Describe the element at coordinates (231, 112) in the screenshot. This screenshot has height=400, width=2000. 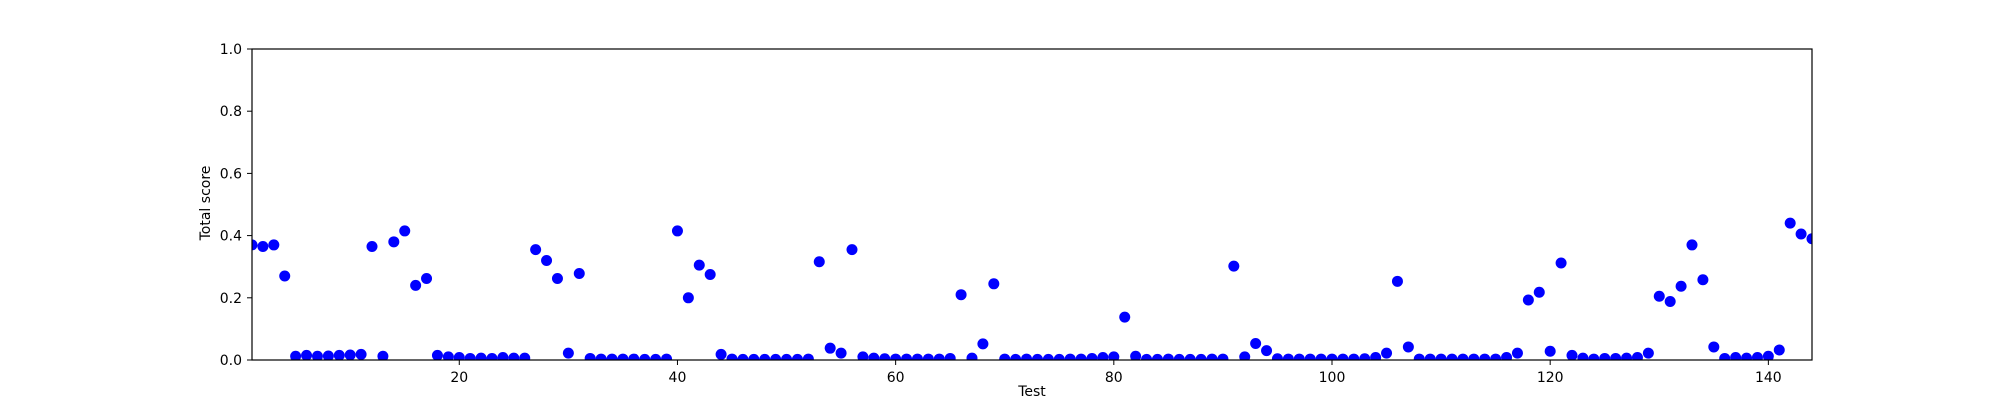
I see `y-tick-label: 0.8` at that location.